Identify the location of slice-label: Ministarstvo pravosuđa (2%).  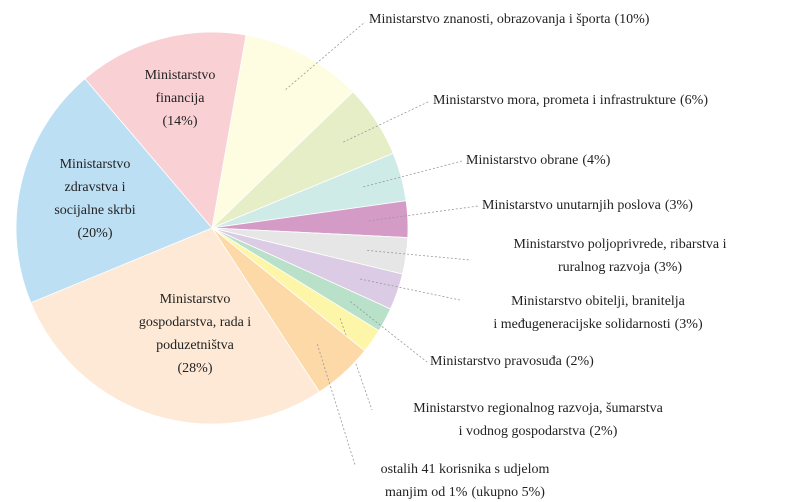
(512, 361).